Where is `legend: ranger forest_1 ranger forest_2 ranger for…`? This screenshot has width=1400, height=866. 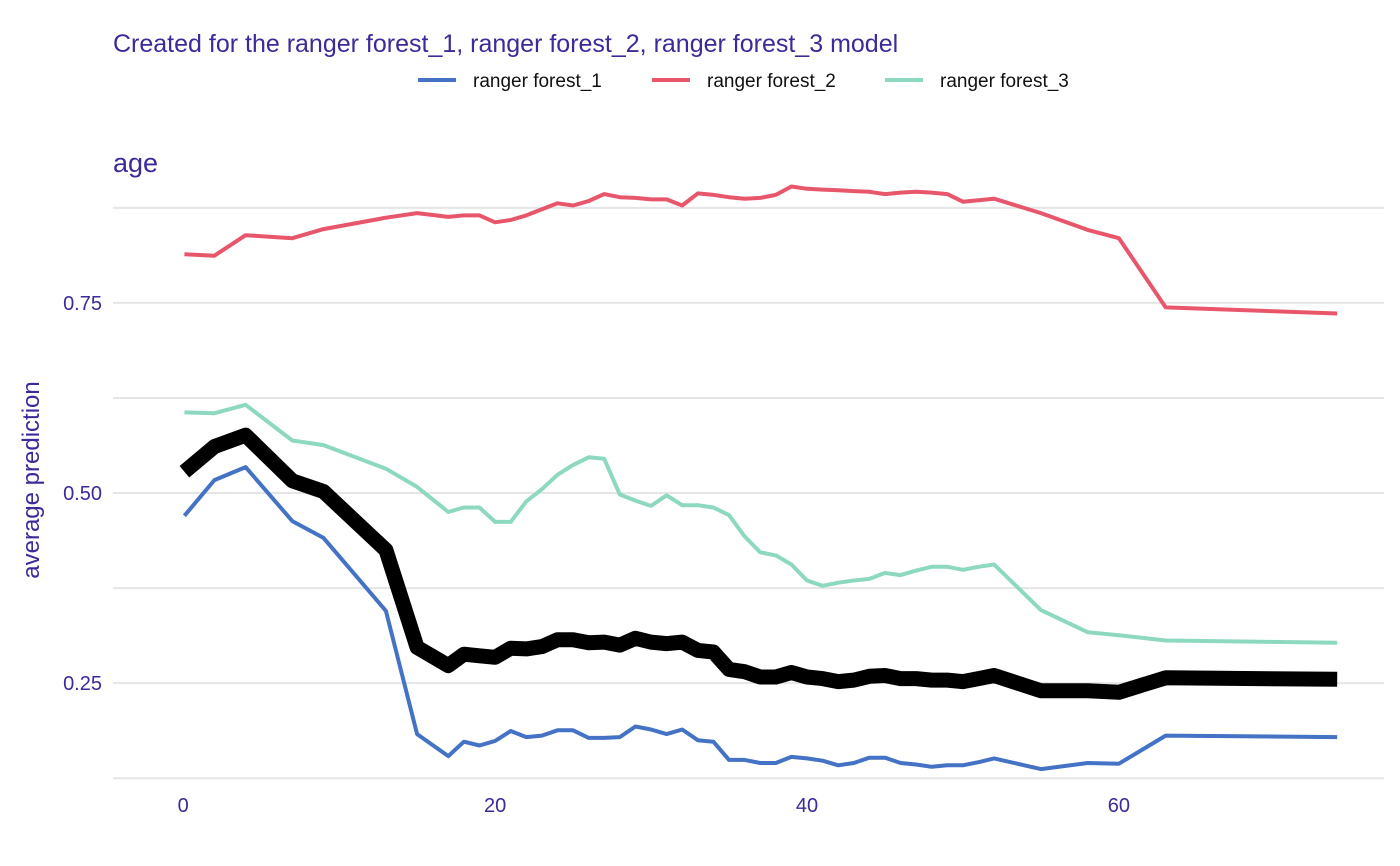 legend: ranger forest_1 ranger forest_2 ranger for… is located at coordinates (743, 81).